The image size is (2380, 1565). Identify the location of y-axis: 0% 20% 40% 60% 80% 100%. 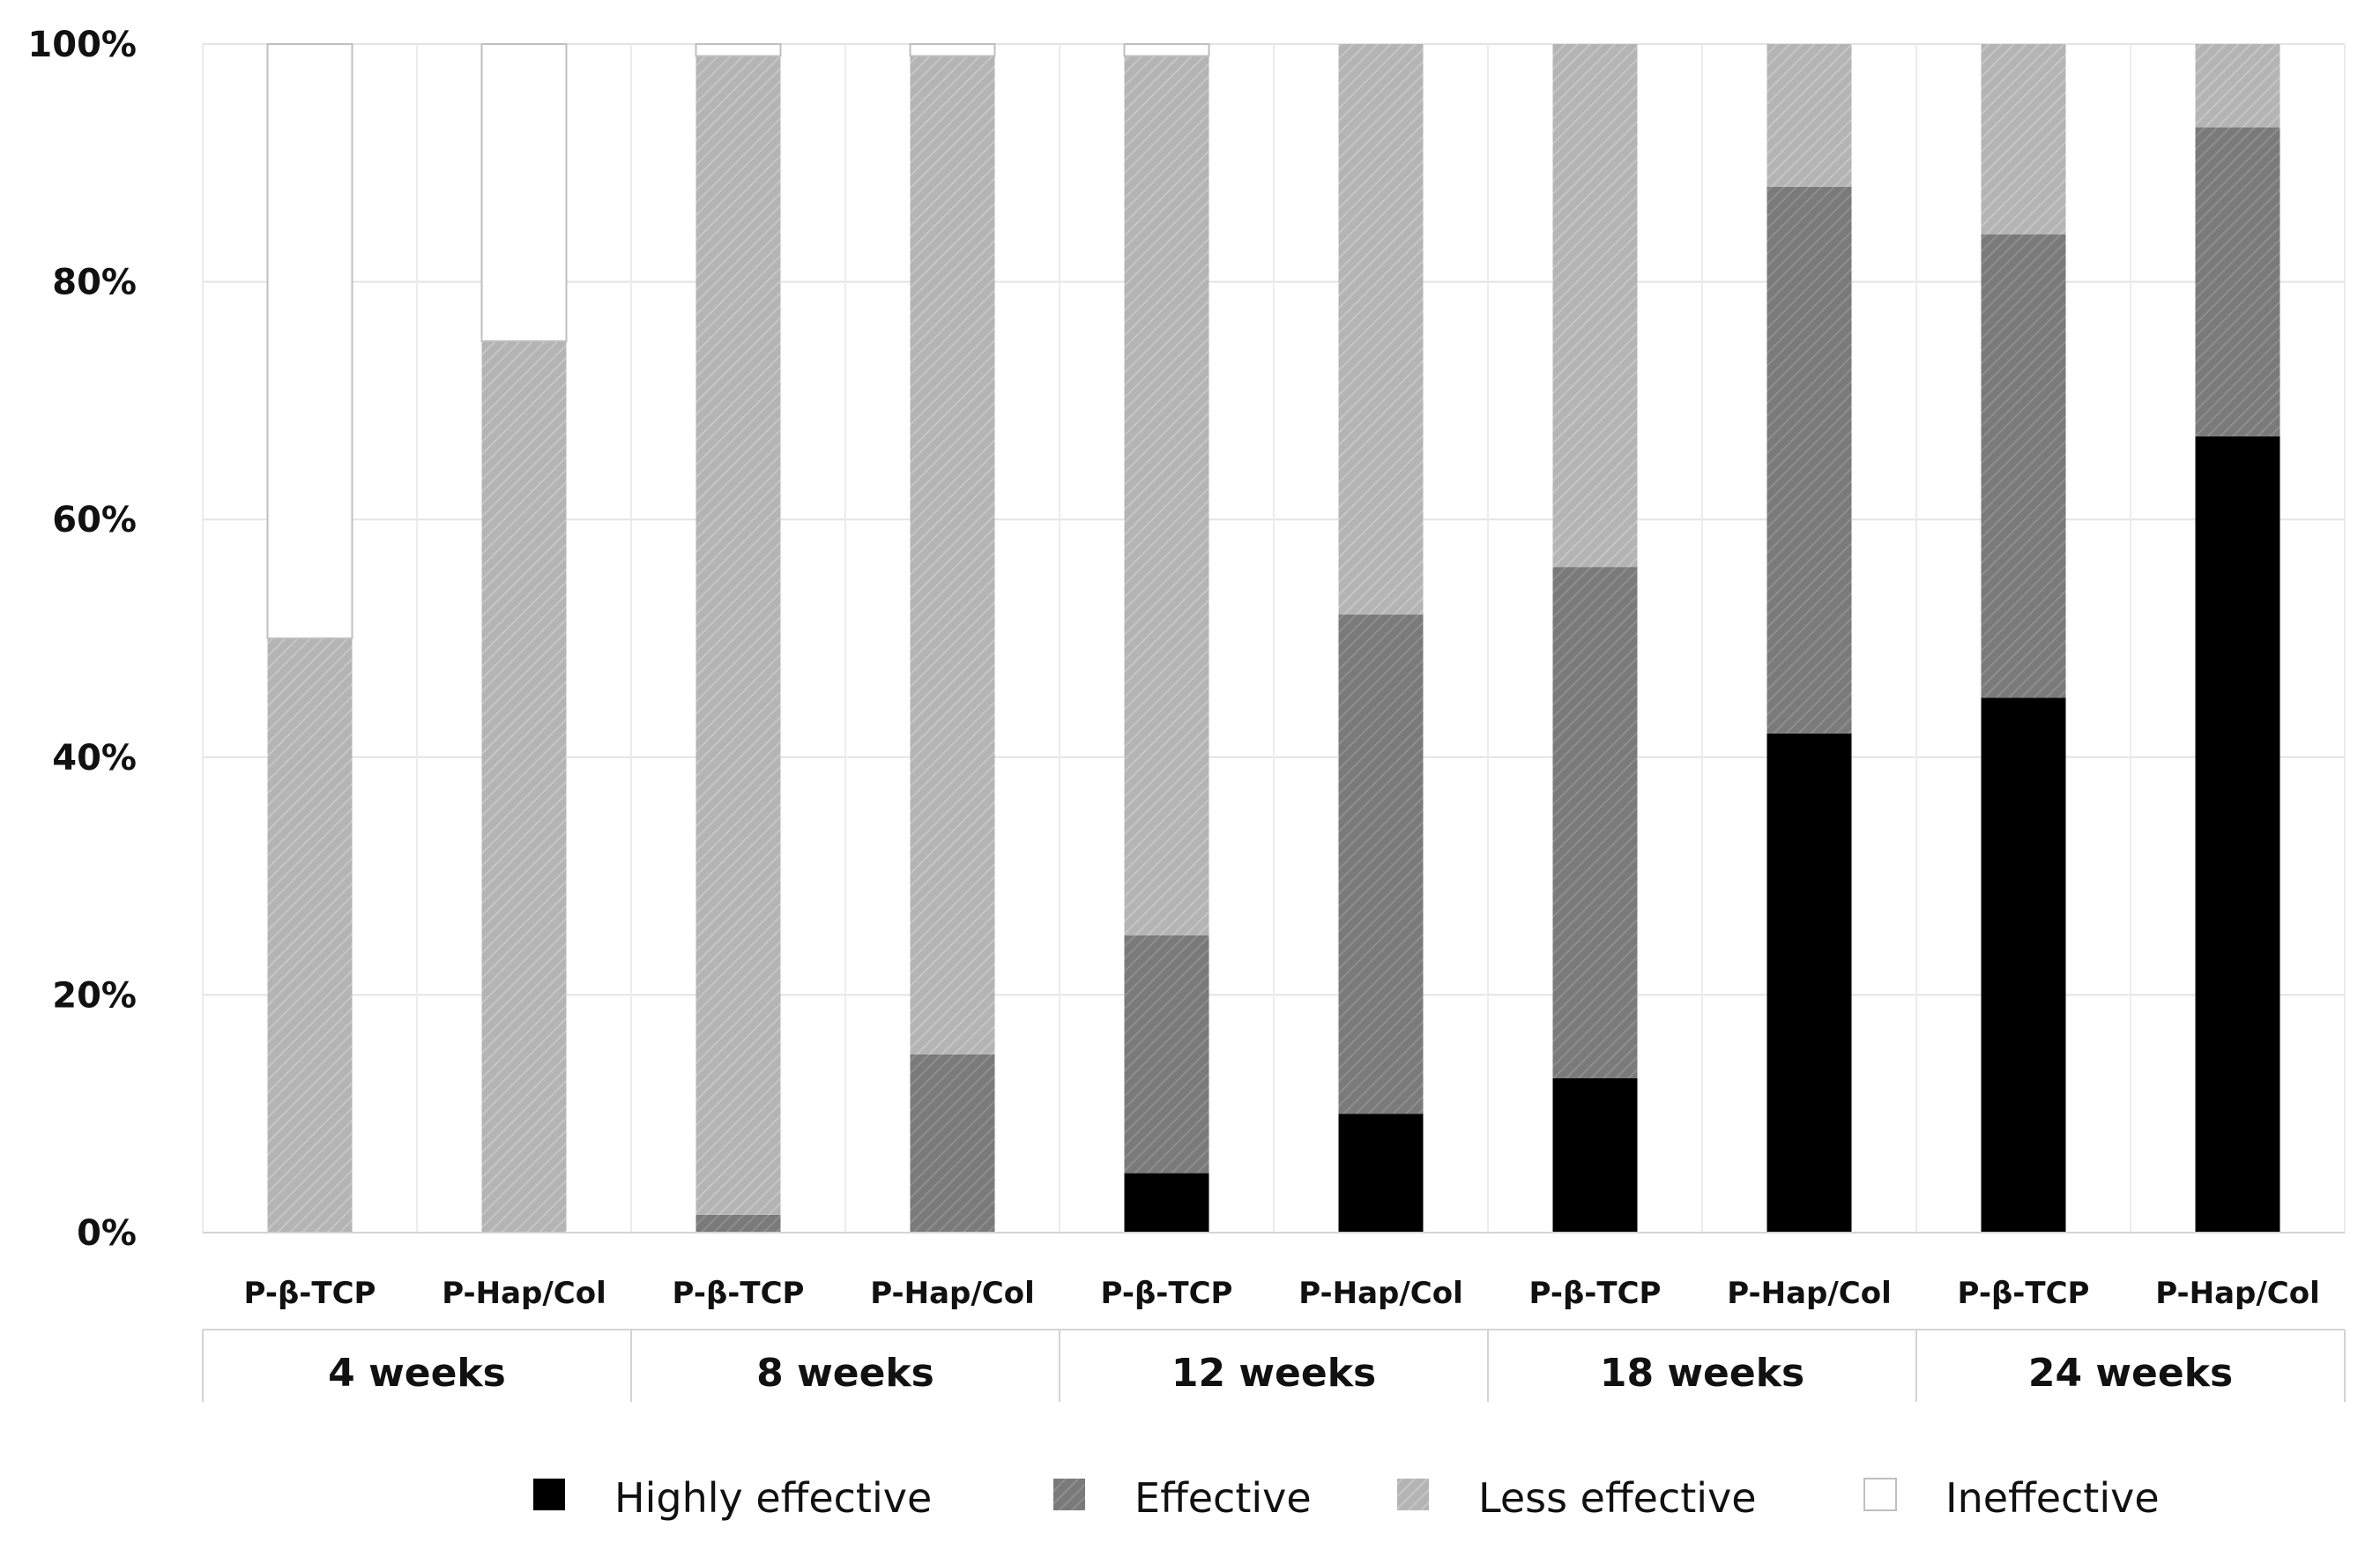
(82, 639).